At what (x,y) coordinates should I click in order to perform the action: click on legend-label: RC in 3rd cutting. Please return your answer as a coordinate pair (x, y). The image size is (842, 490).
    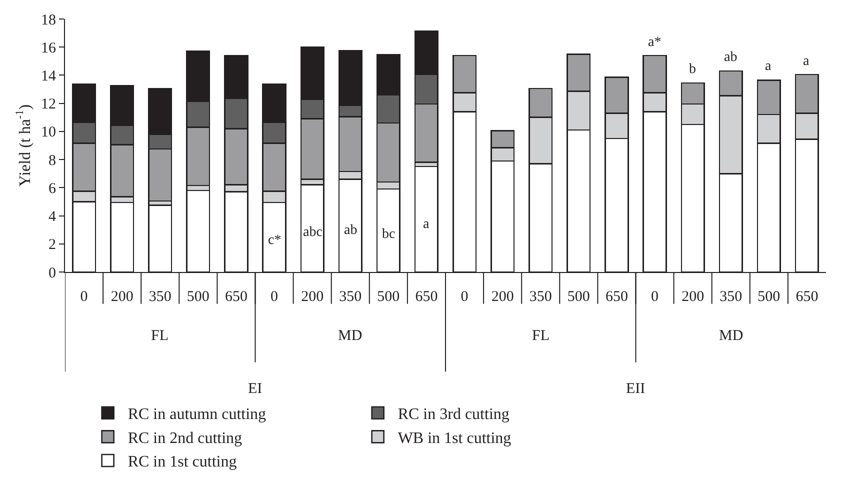
    Looking at the image, I should click on (454, 415).